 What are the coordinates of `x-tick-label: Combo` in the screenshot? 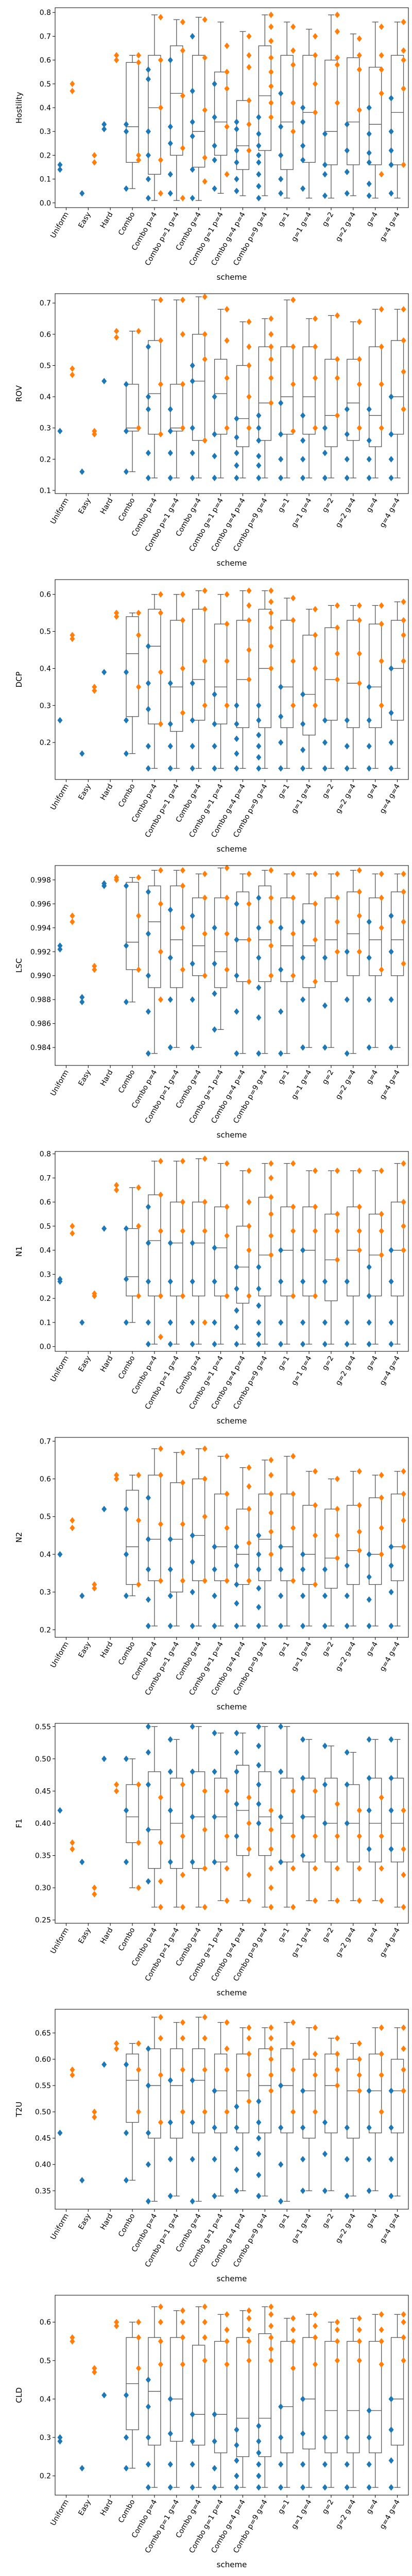 It's located at (127, 1653).